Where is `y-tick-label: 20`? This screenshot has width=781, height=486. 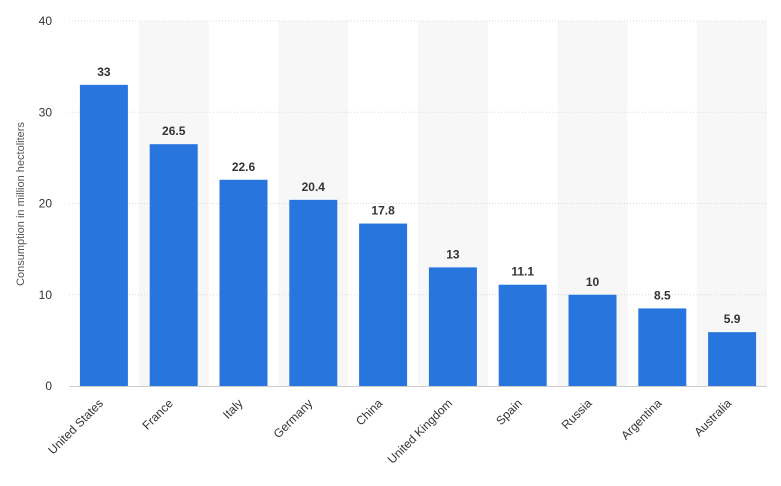
y-tick-label: 20 is located at coordinates (46, 204).